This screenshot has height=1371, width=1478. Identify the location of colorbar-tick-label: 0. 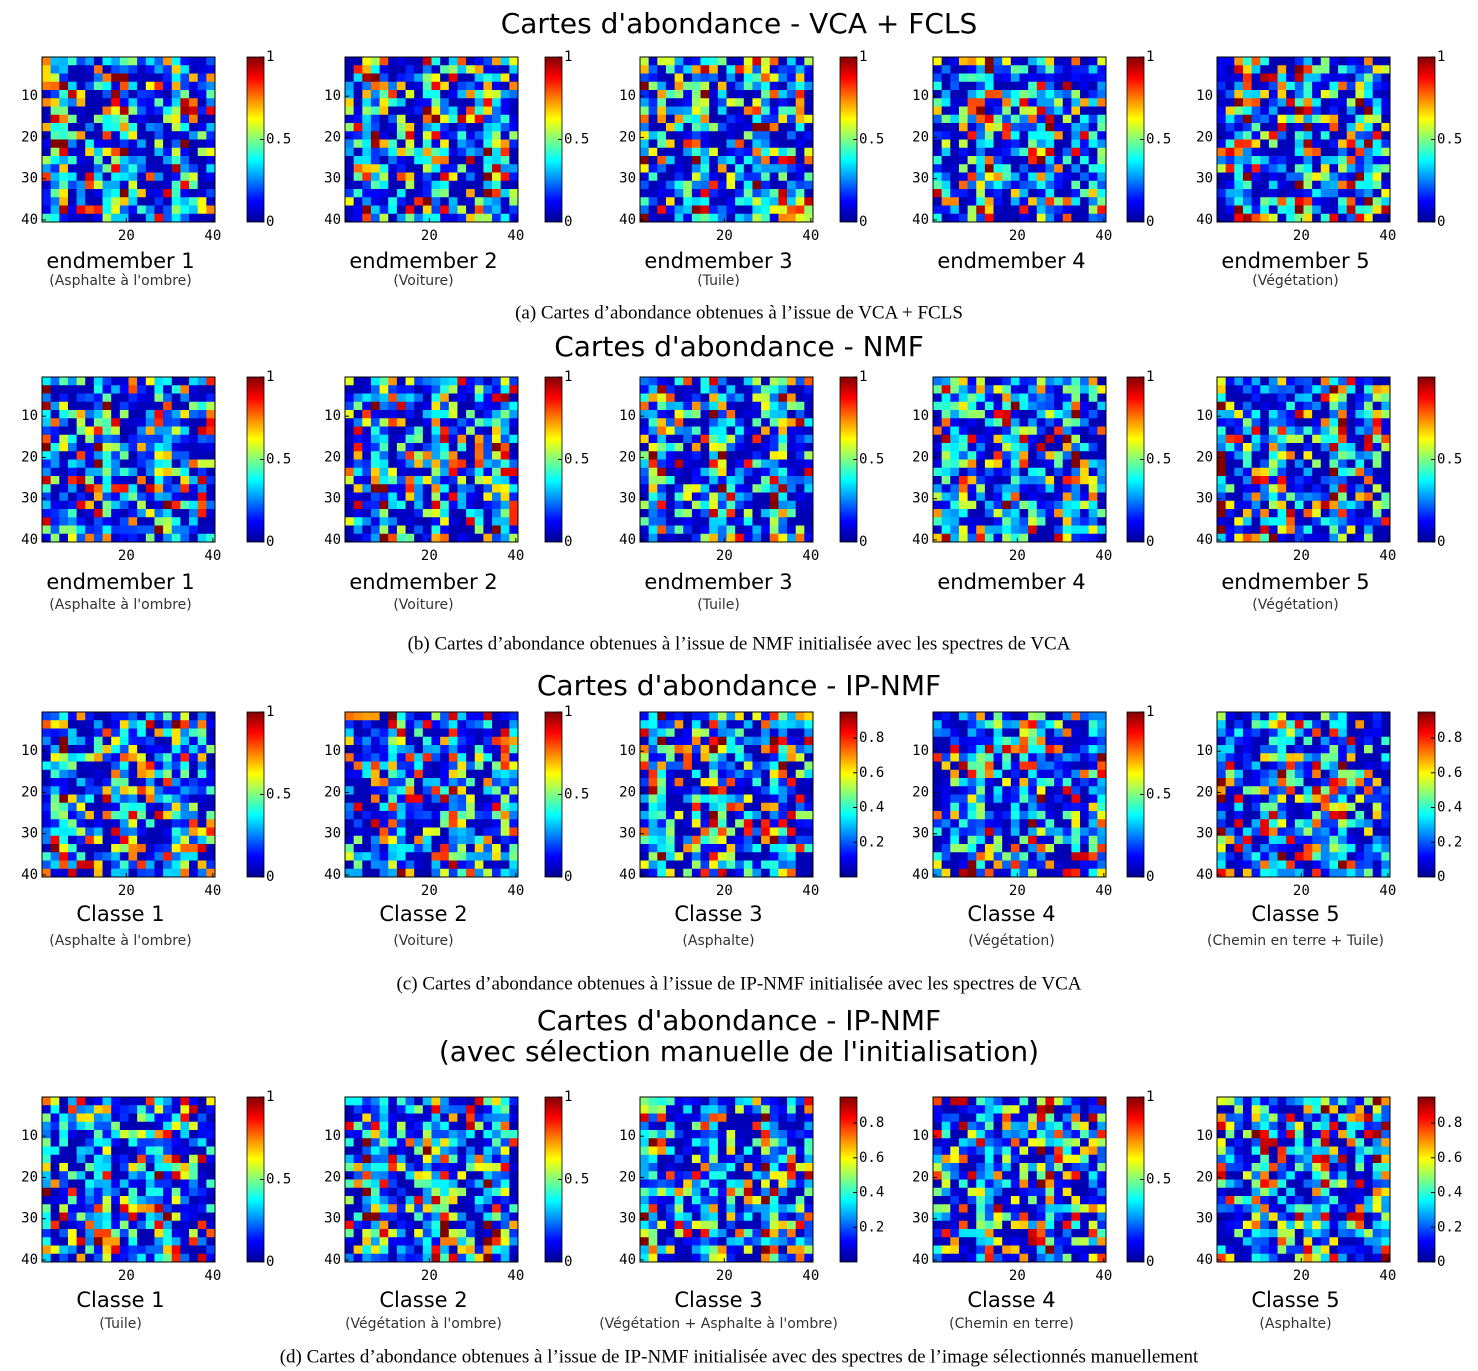
(1441, 222).